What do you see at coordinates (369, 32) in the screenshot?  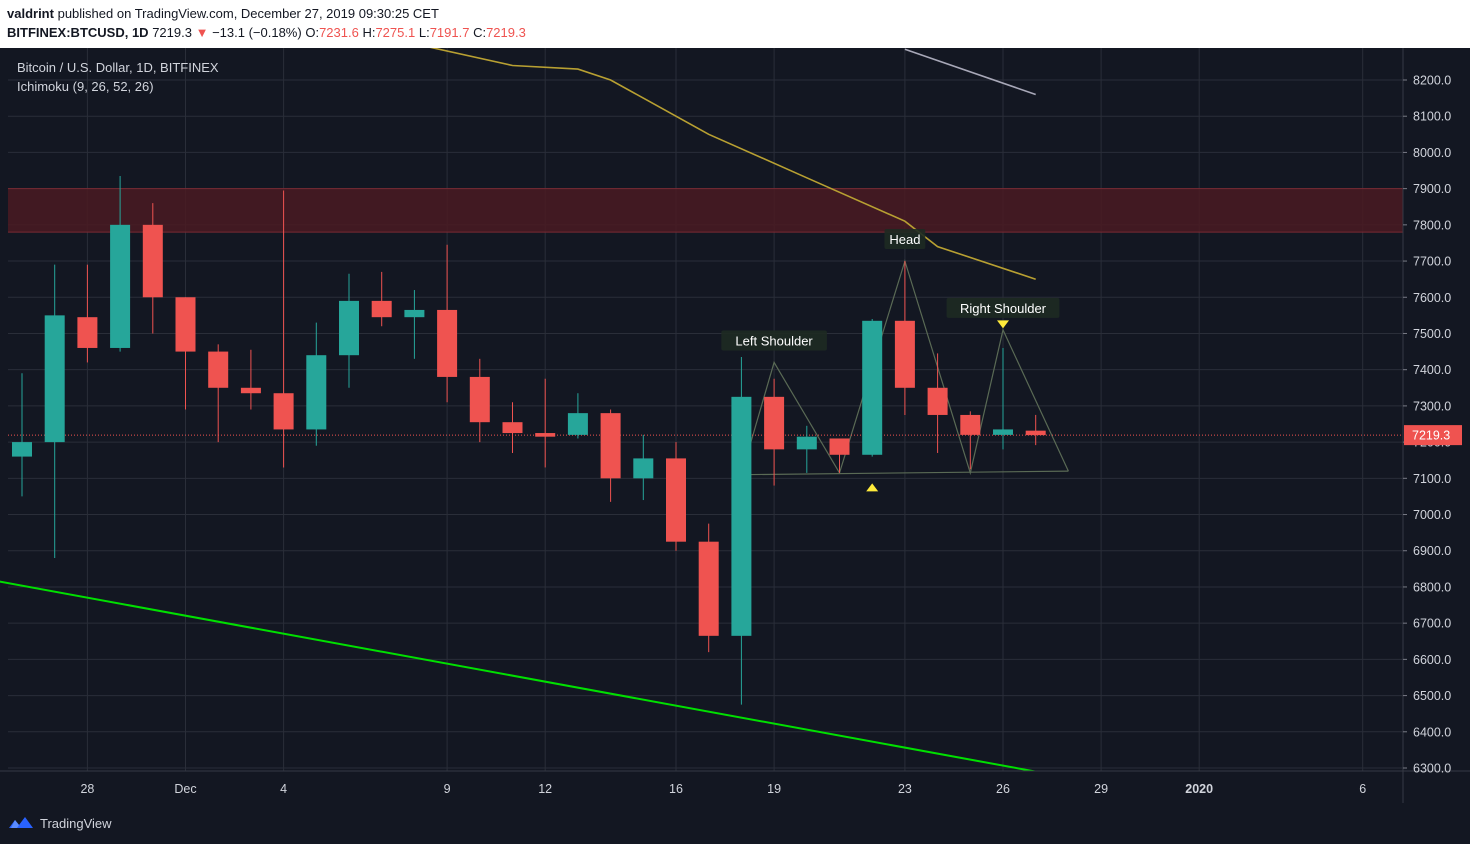 I see `high-label: H:` at bounding box center [369, 32].